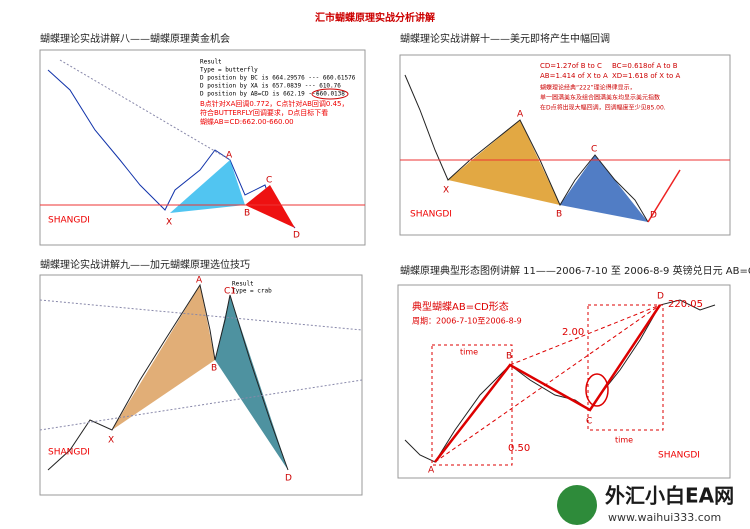 This screenshot has width=750, height=529. I want to click on page-title: 汇市蝴蝶原理实战分析讲解, so click(375, 17).